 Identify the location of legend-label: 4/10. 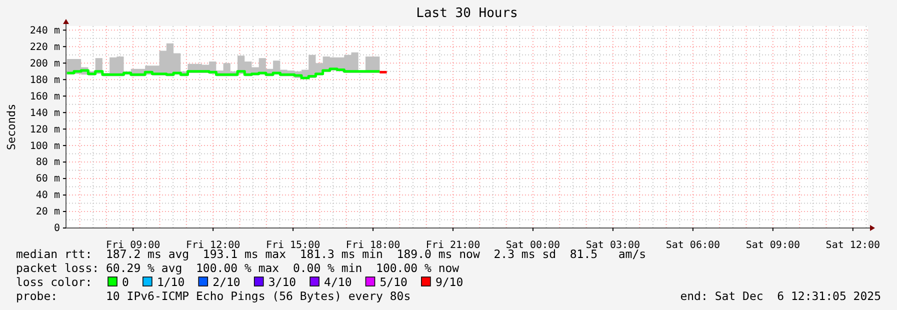
(338, 282).